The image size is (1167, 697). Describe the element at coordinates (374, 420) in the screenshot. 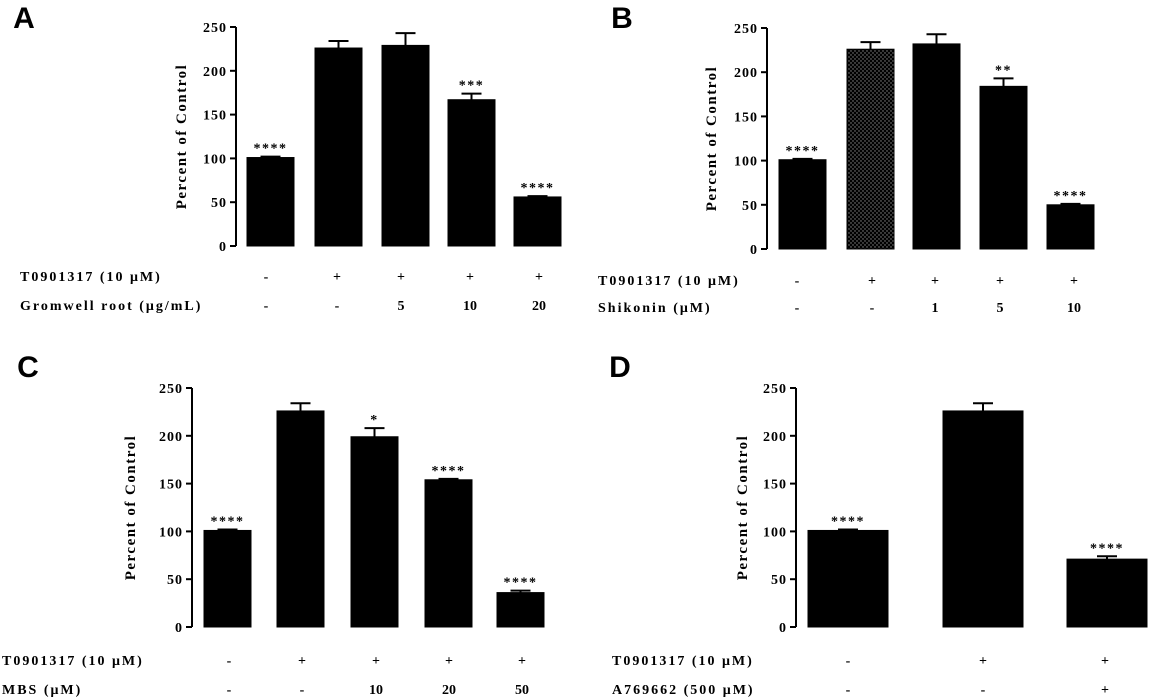

I see `significance-label: *` at that location.